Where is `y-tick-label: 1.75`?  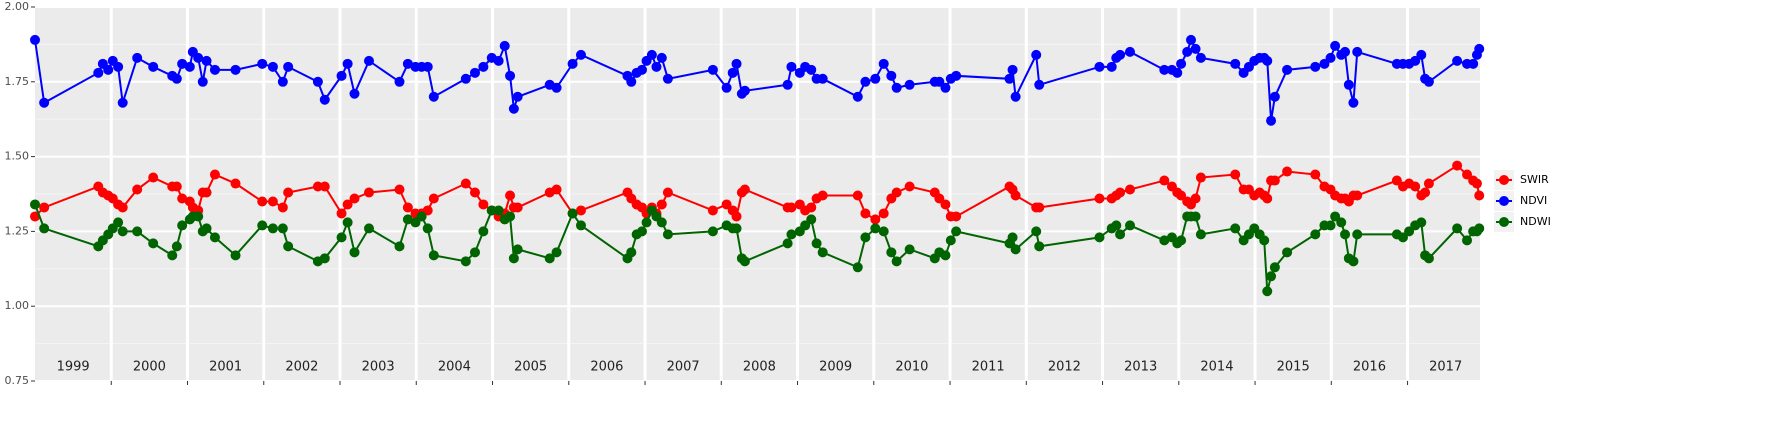
y-tick-label: 1.75 is located at coordinates (17, 81).